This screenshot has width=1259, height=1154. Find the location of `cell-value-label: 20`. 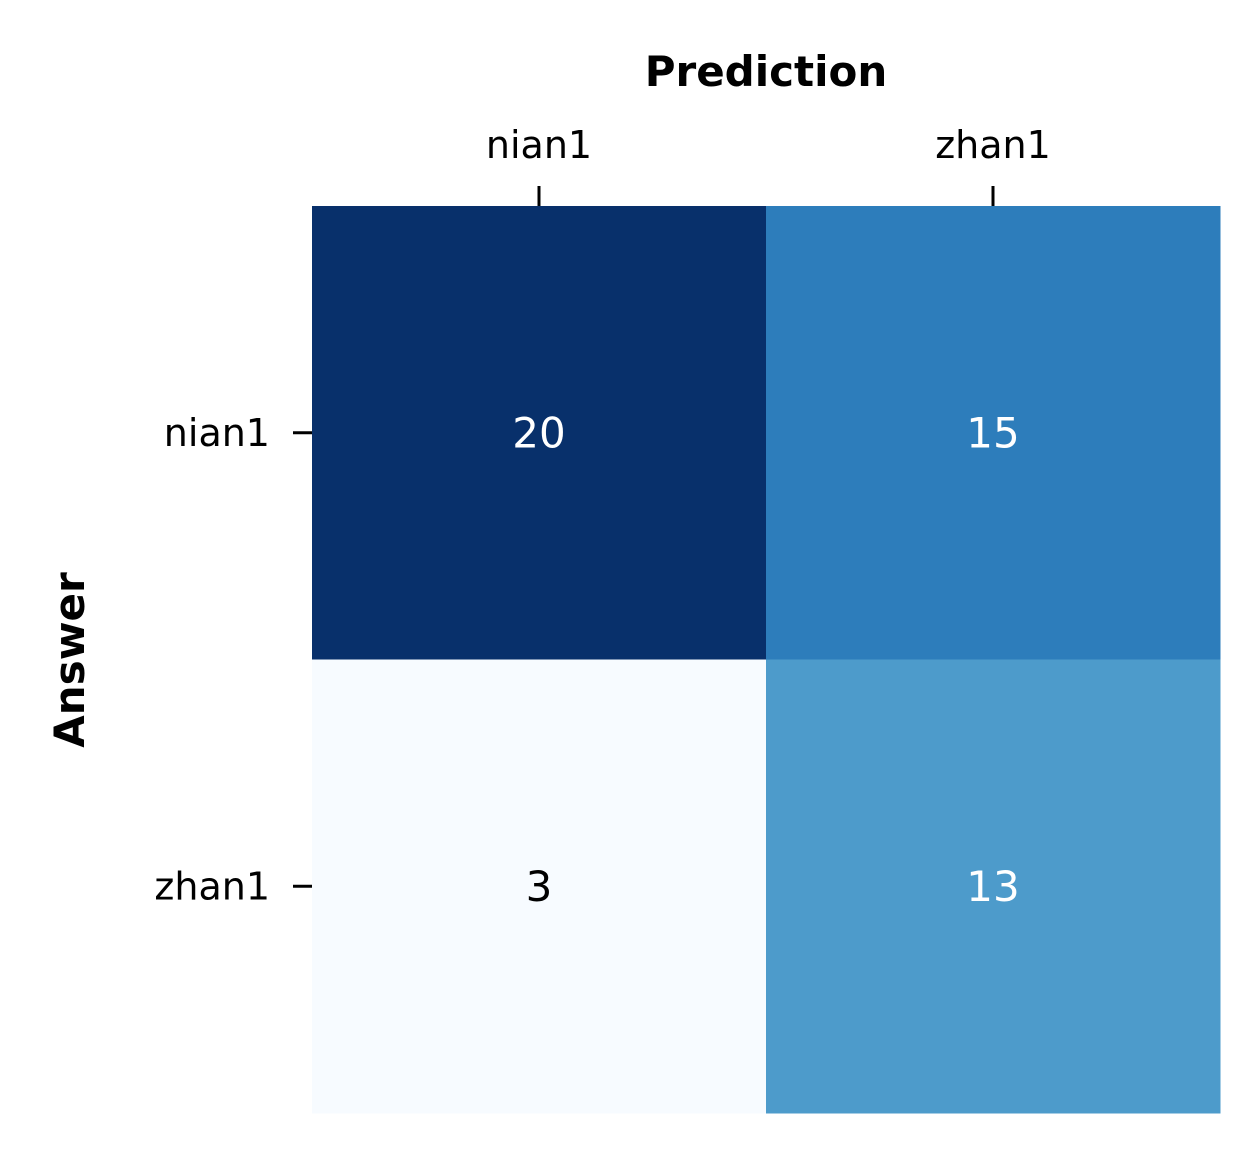

cell-value-label: 20 is located at coordinates (538, 432).